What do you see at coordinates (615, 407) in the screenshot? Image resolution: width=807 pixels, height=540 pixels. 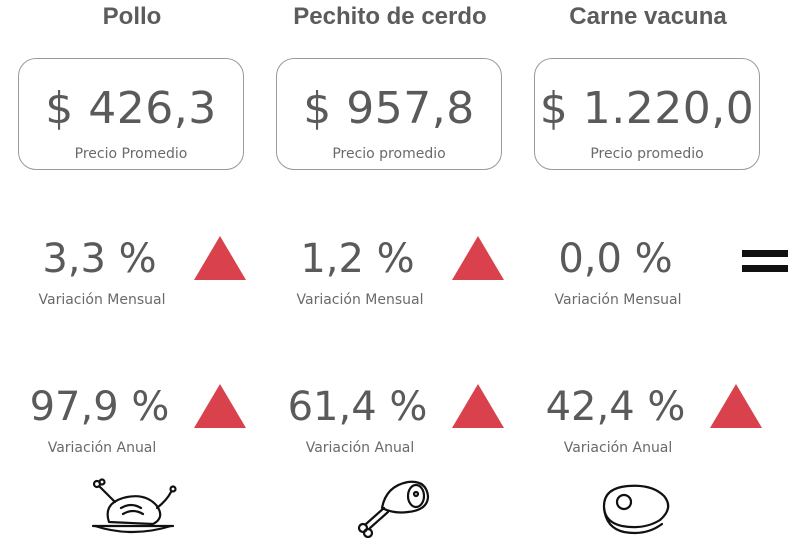 I see `annual-variation-value: 42,4 %` at bounding box center [615, 407].